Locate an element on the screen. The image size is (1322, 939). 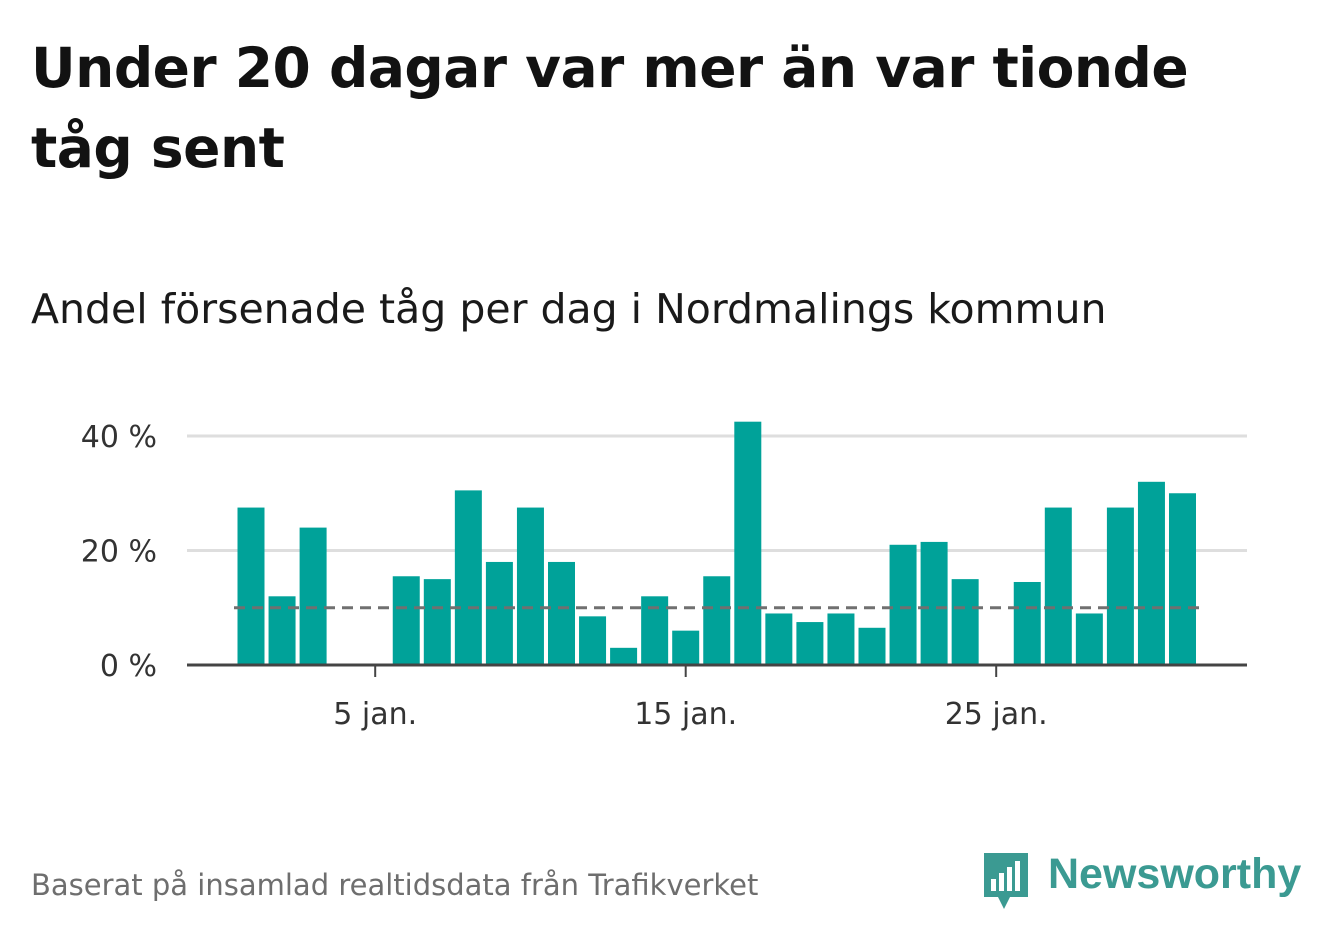
y-axis-labels: 0 % 20 % 40 % is located at coordinates (119, 552).